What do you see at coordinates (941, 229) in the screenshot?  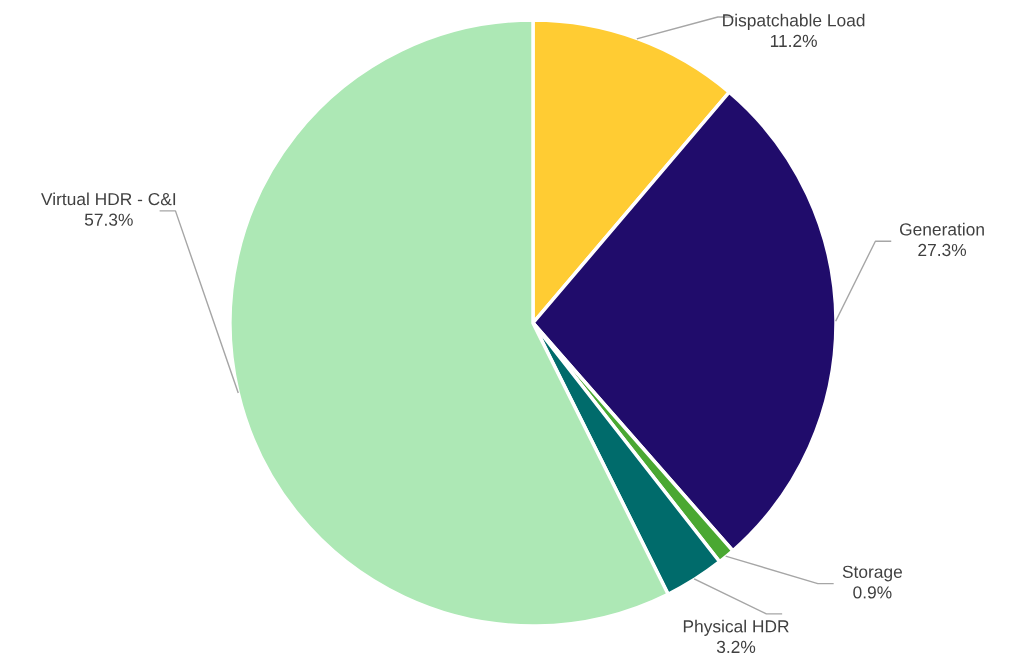 I see `slice-label: Generation` at bounding box center [941, 229].